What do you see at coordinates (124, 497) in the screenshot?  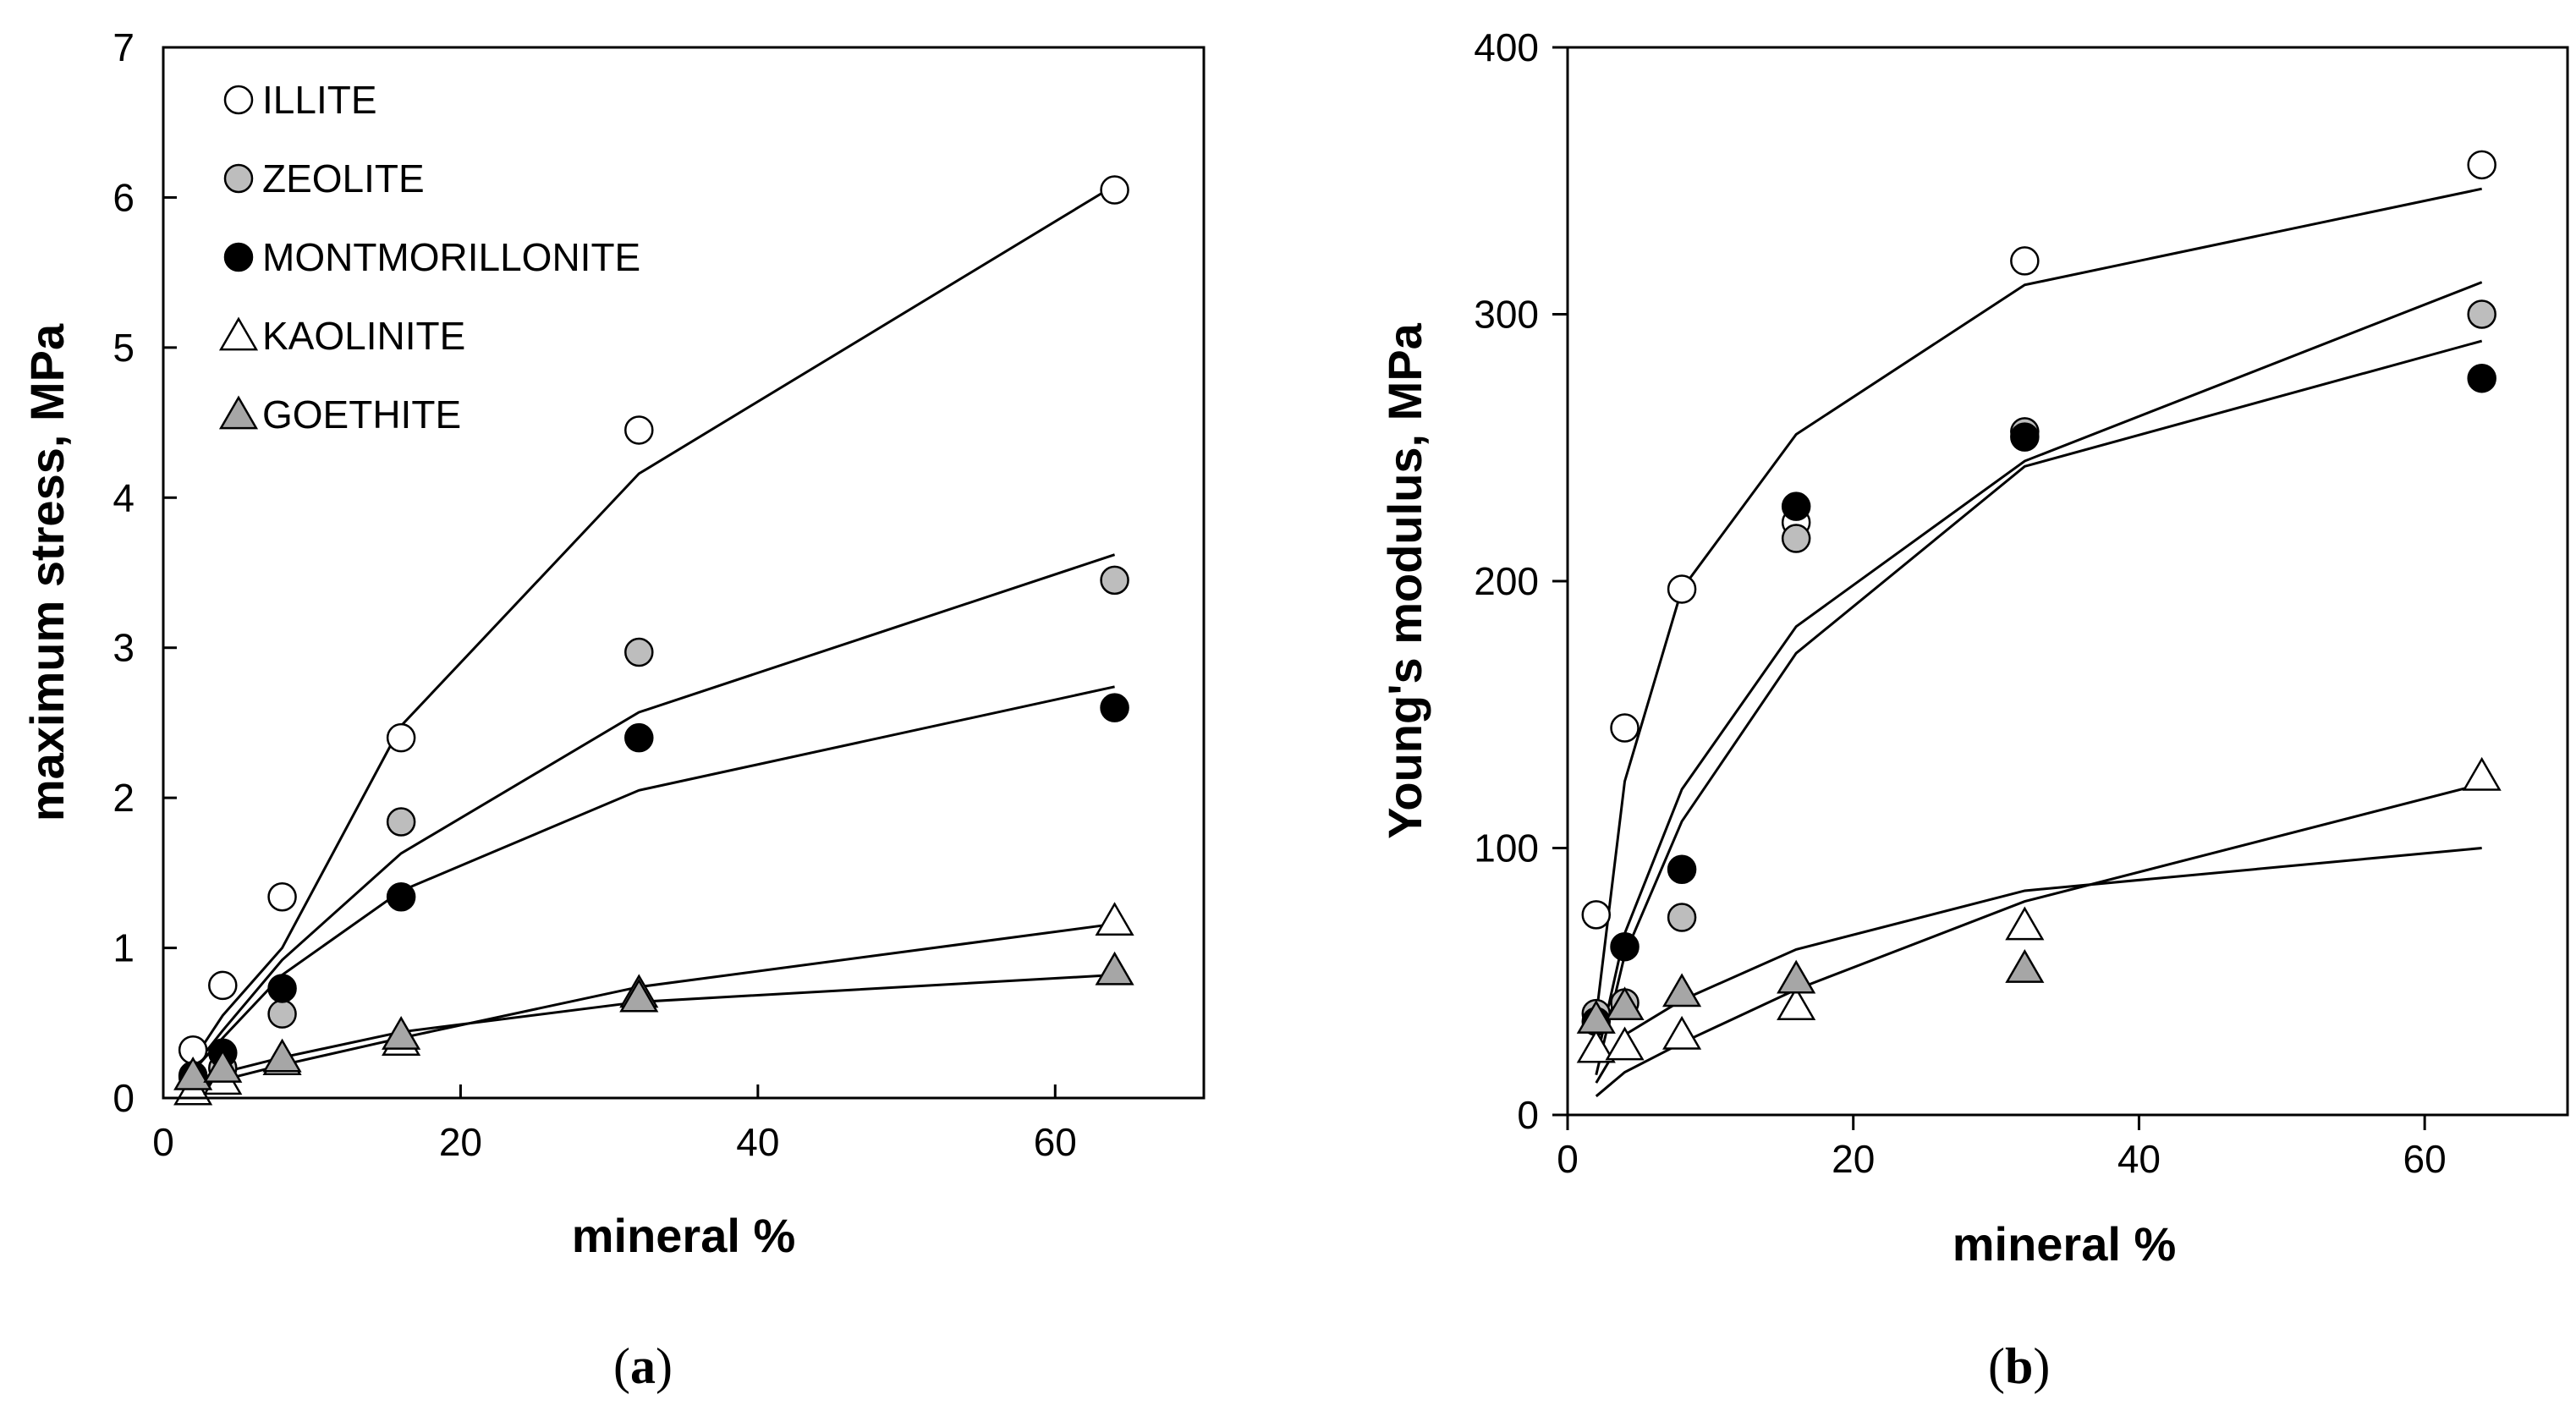 I see `y-tick-label-a-4: 4` at bounding box center [124, 497].